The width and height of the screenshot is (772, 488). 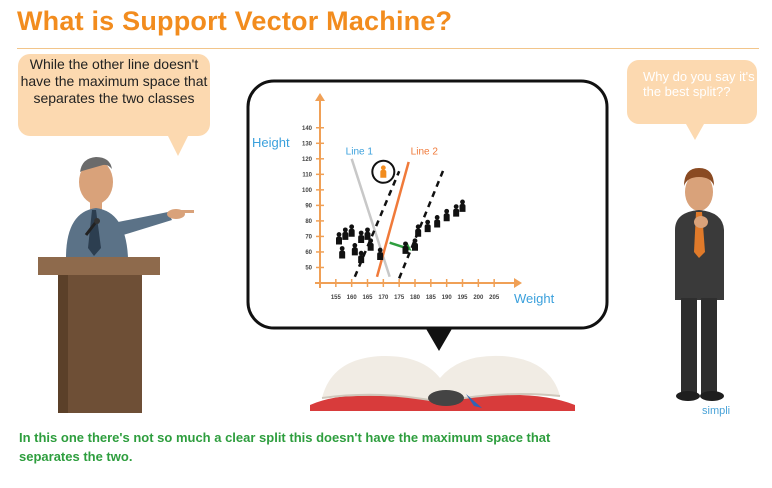 I want to click on highlight-ring, so click(x=383, y=171).